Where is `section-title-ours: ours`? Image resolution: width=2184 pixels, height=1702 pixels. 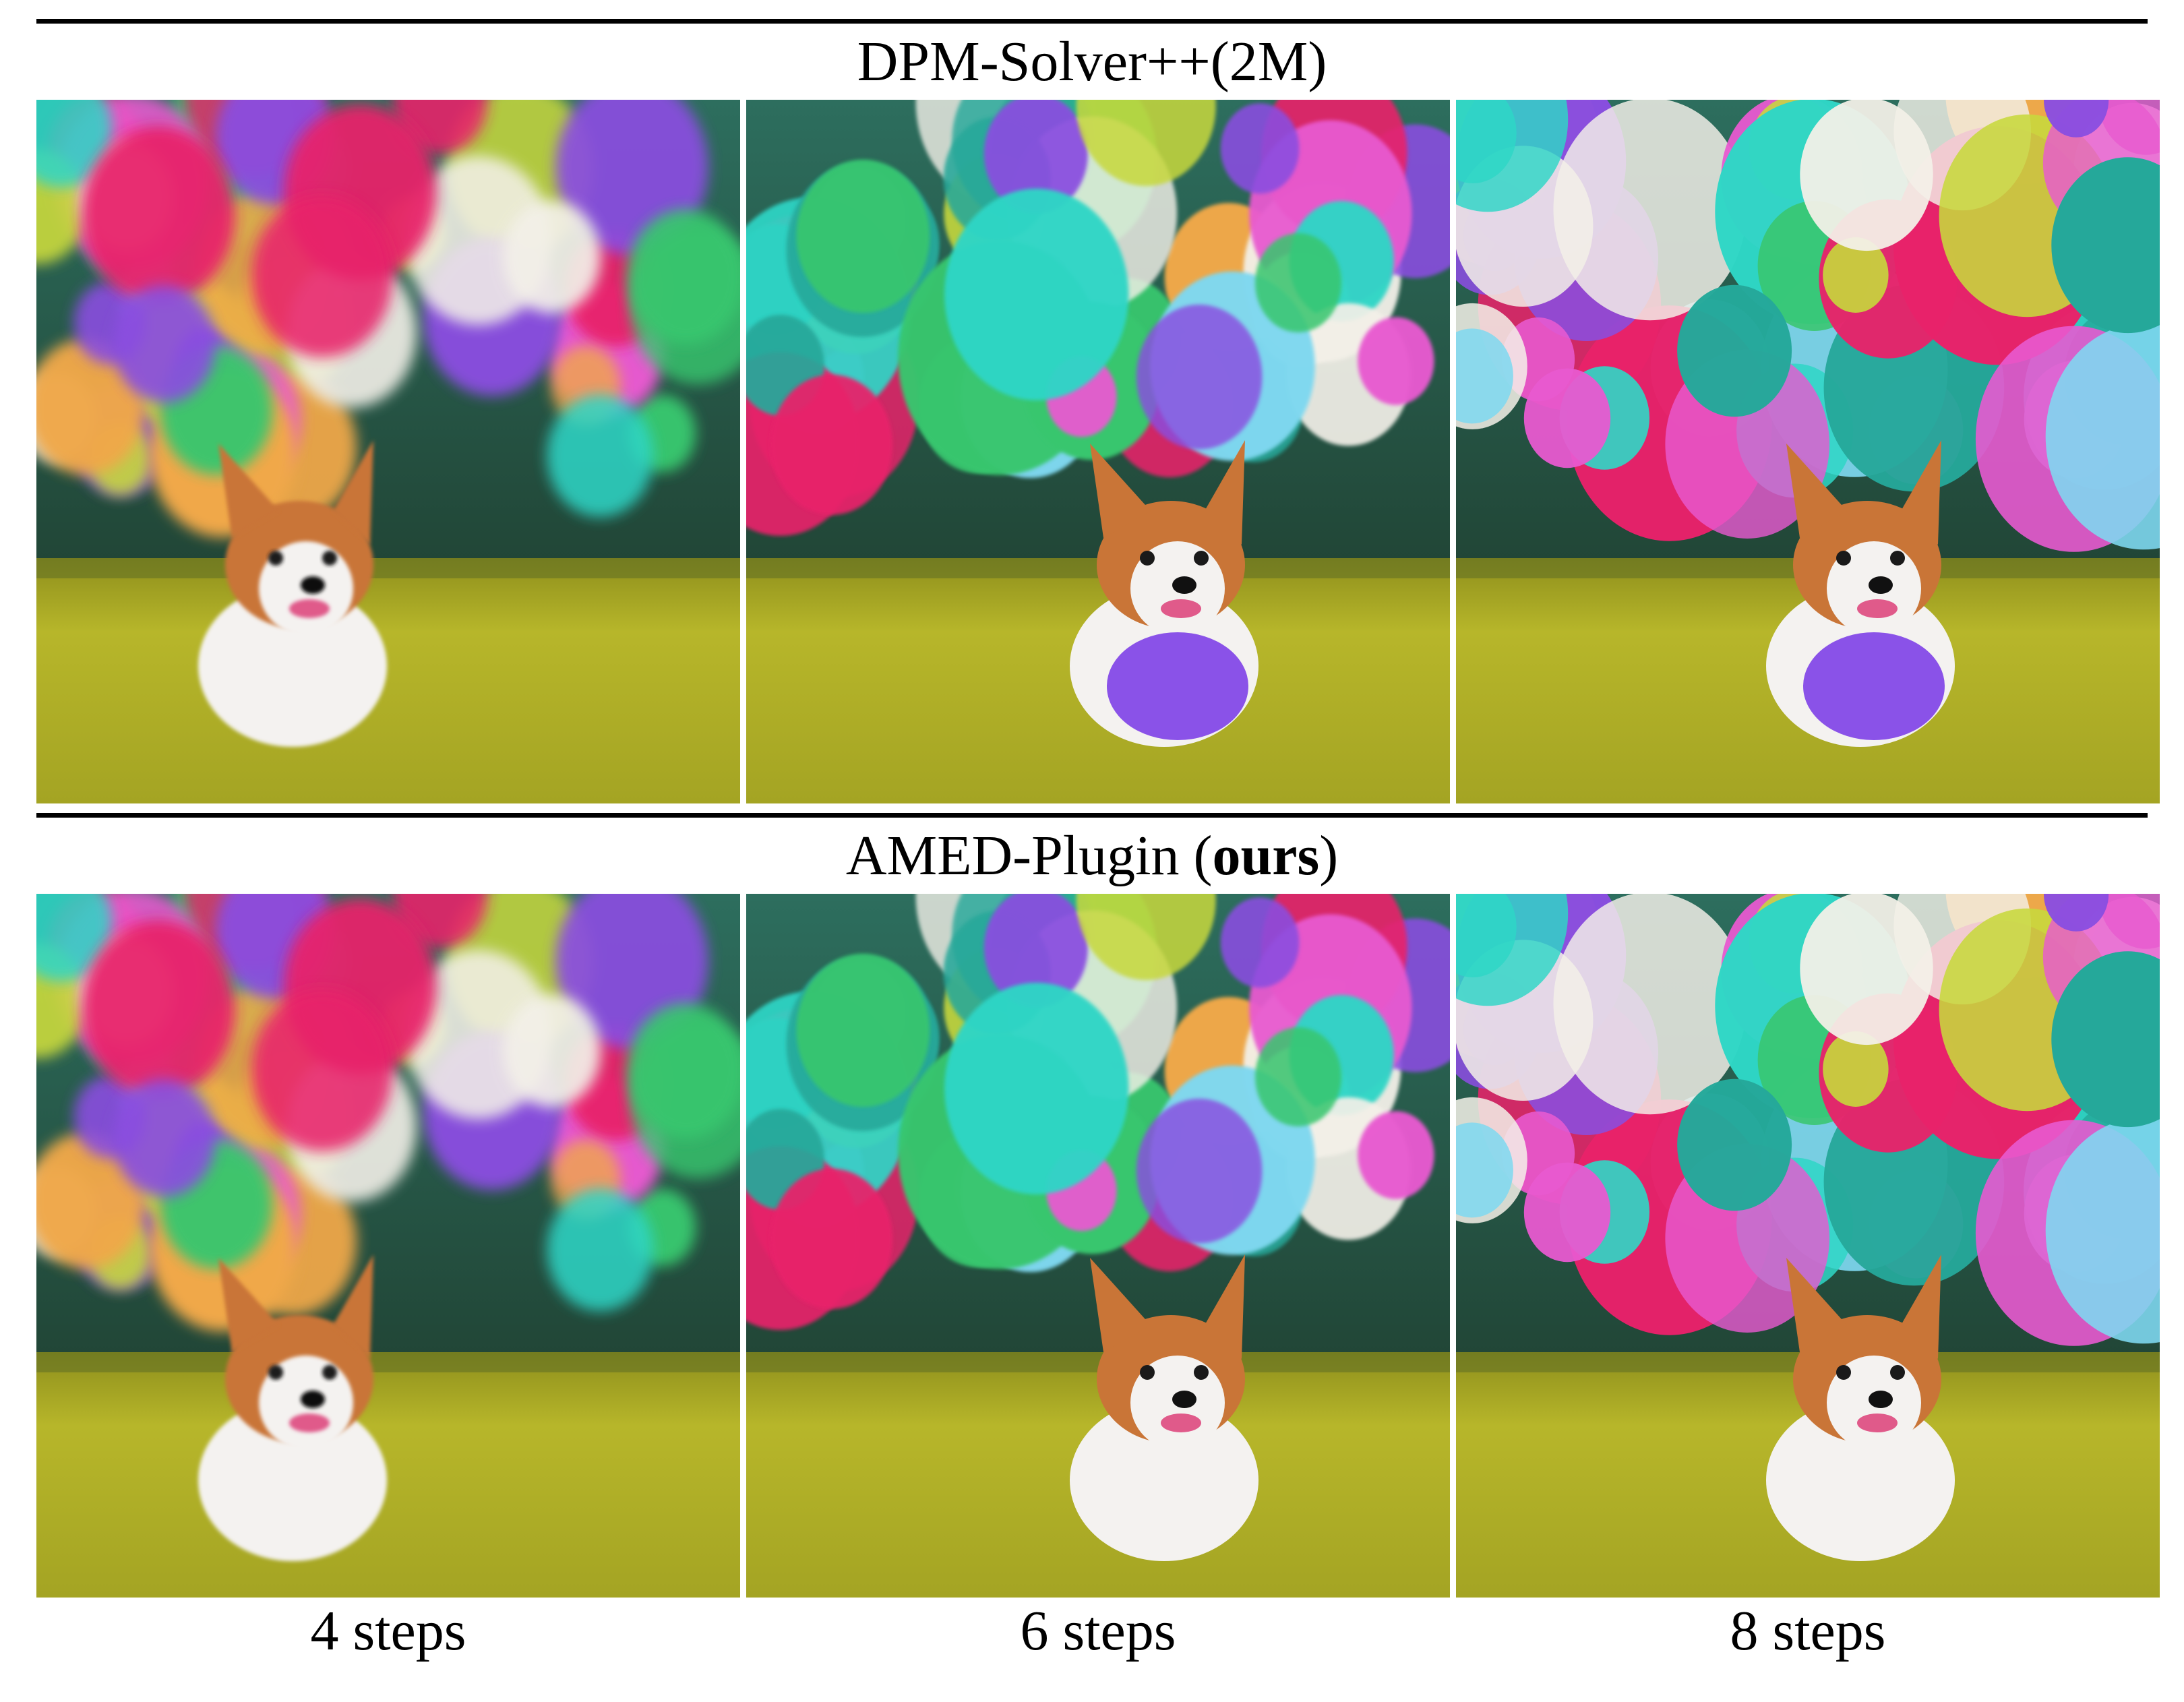
section-title-ours: ours is located at coordinates (1266, 856).